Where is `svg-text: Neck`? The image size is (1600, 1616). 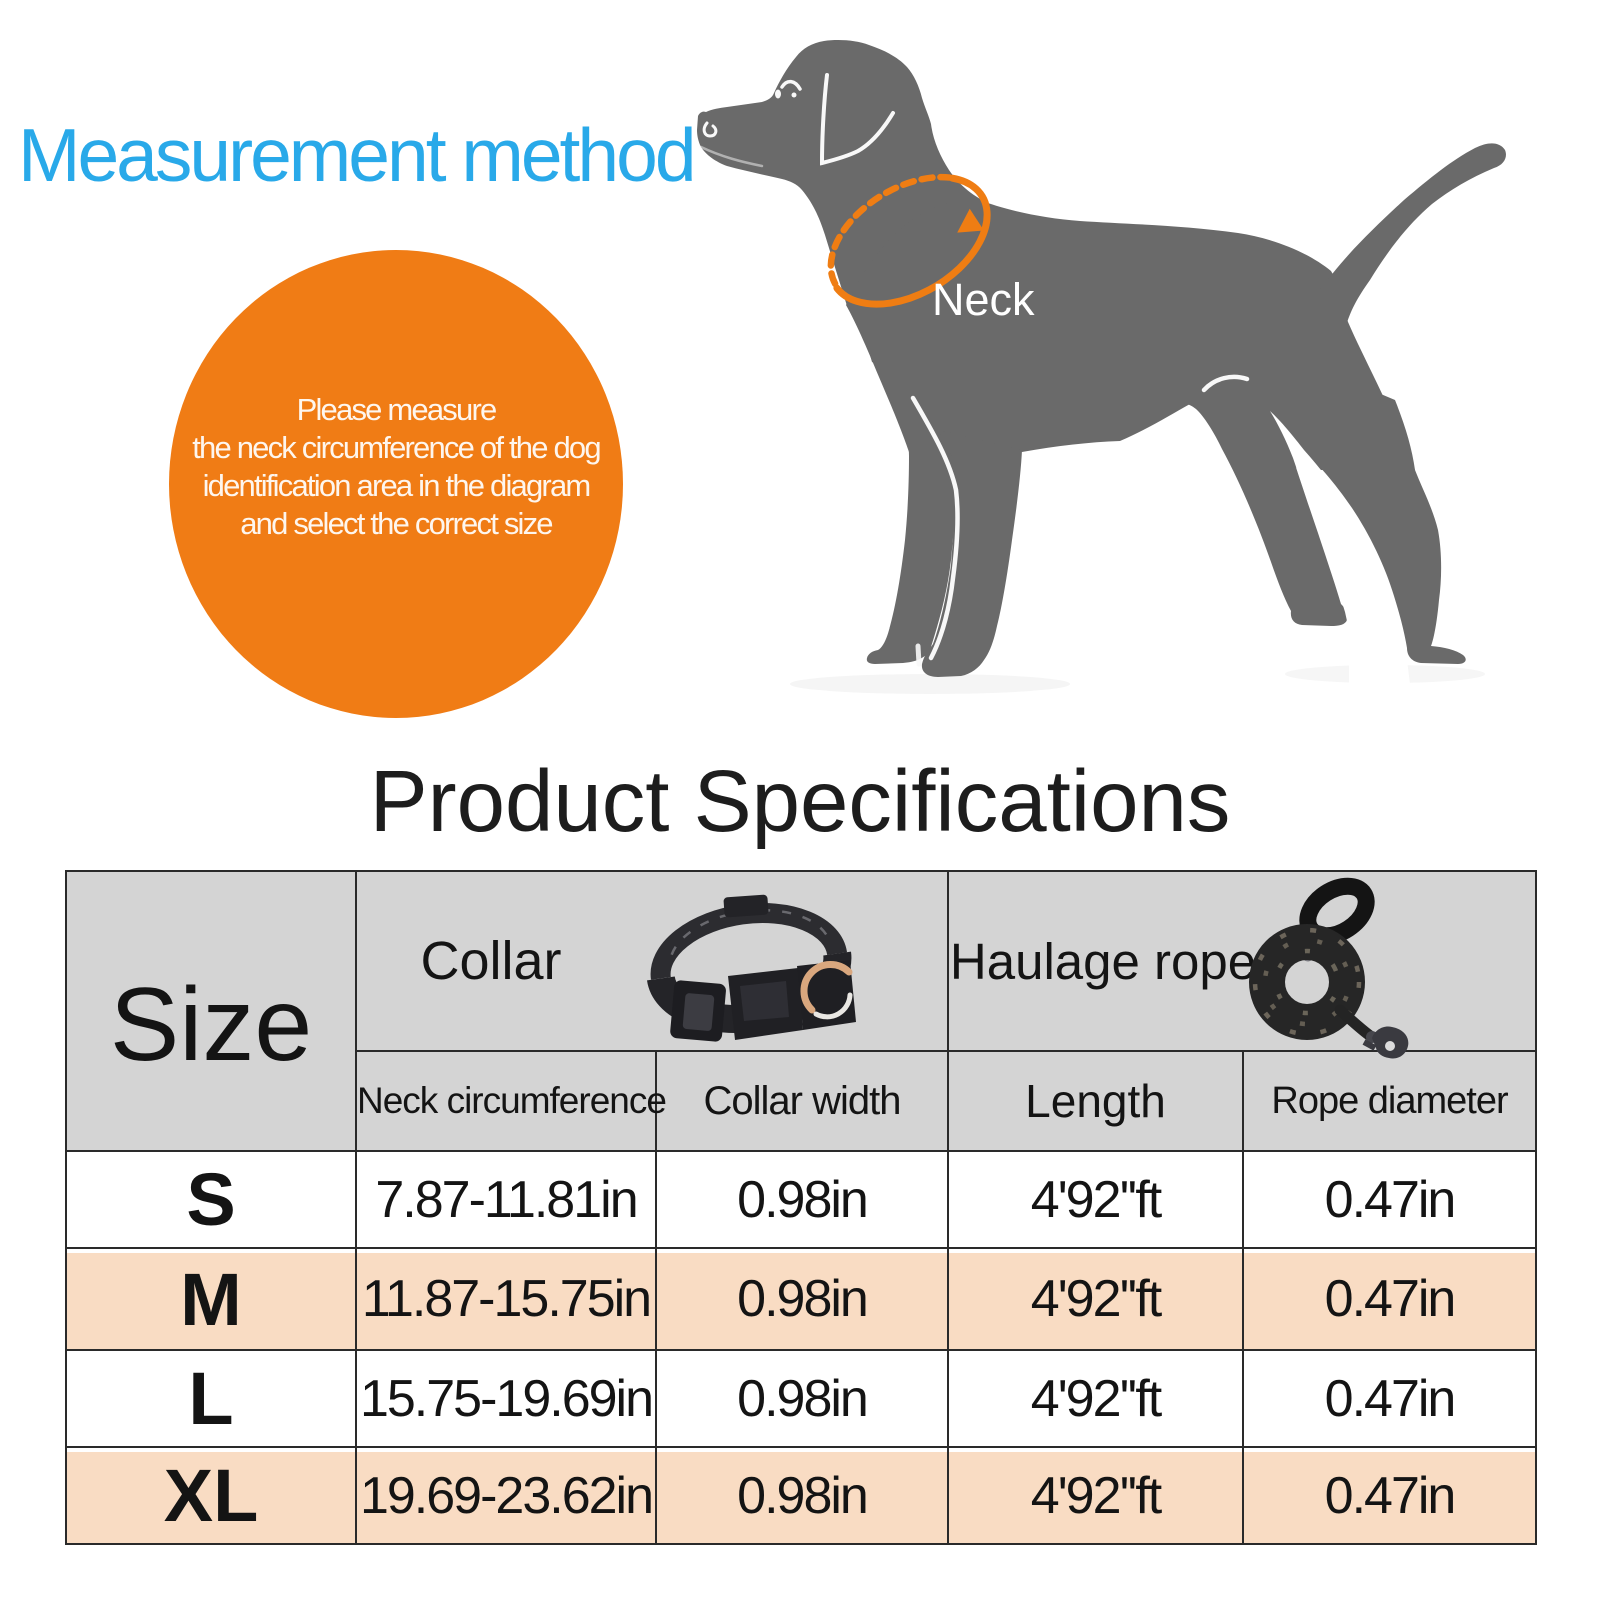
svg-text: Neck is located at coordinates (983, 299).